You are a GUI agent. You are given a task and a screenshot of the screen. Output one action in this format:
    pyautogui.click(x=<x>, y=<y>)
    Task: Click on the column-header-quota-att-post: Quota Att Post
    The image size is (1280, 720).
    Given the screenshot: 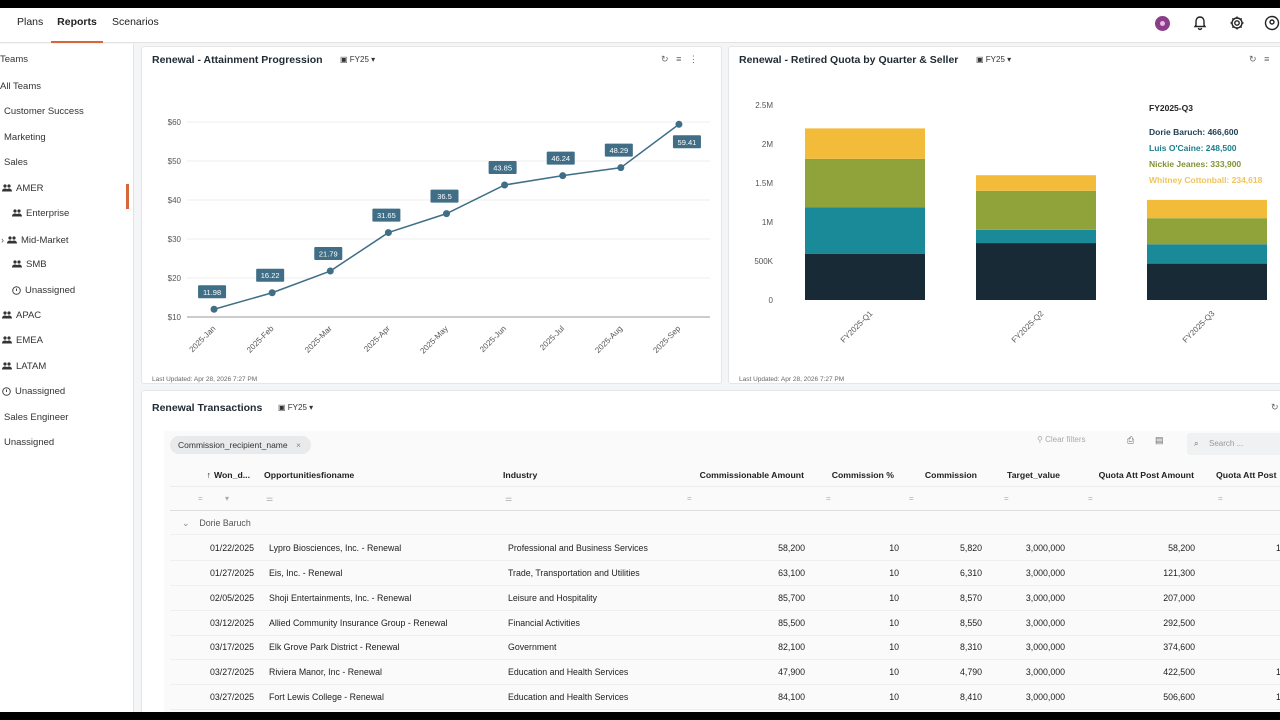 What is the action you would take?
    pyautogui.click(x=1246, y=475)
    